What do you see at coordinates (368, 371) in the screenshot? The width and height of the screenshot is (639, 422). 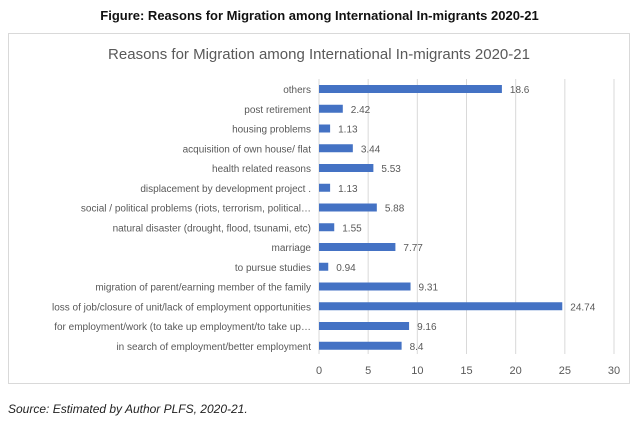 I see `x-tick-label: 5` at bounding box center [368, 371].